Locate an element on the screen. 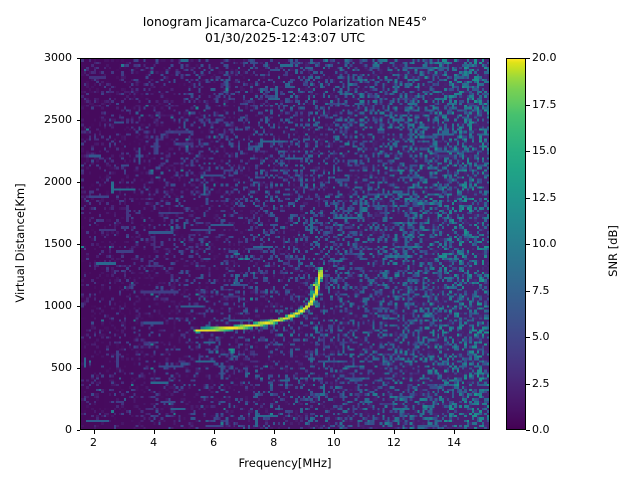 The height and width of the screenshot is (480, 640). colorbar-tick-label: 15.0 is located at coordinates (544, 150).